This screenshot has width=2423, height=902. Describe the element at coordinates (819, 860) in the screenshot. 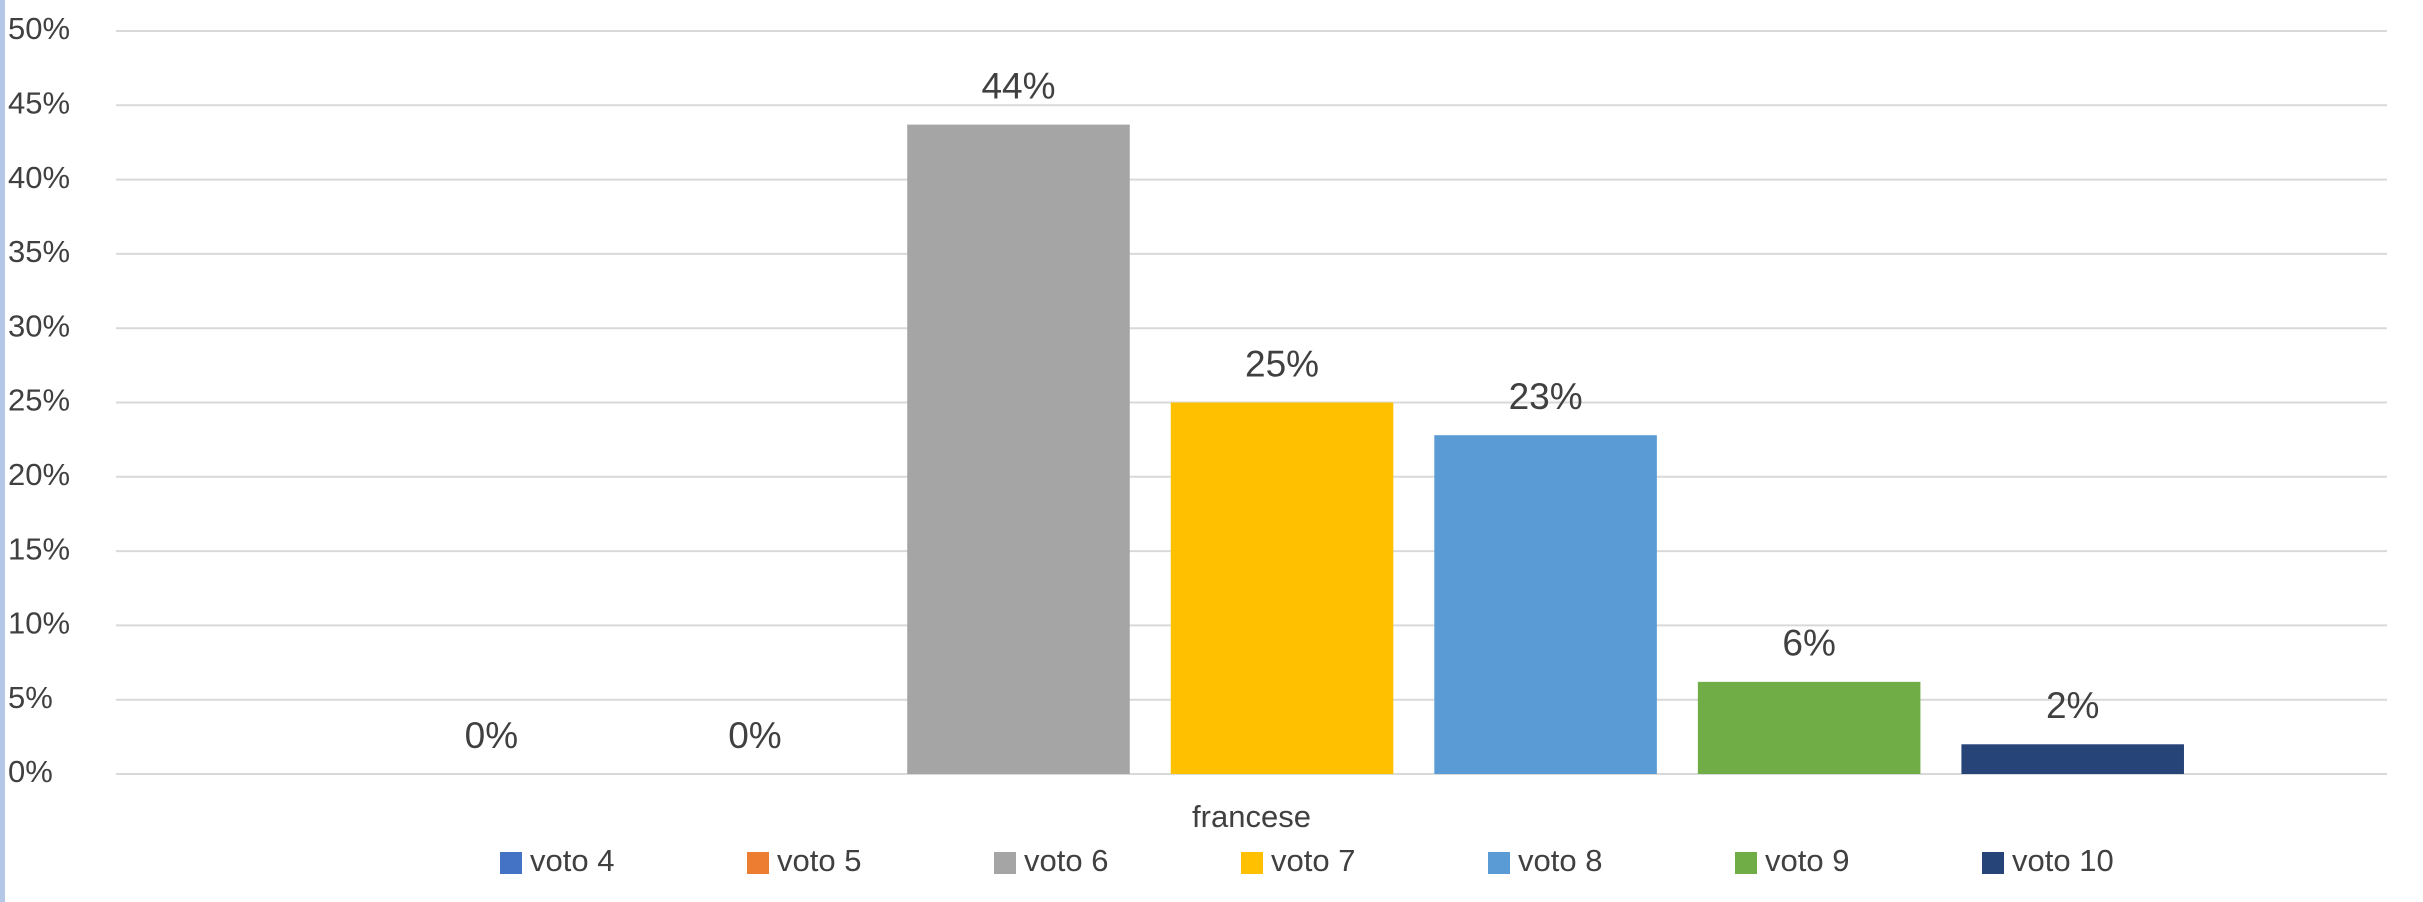

I see `legend-label: voto 5` at that location.